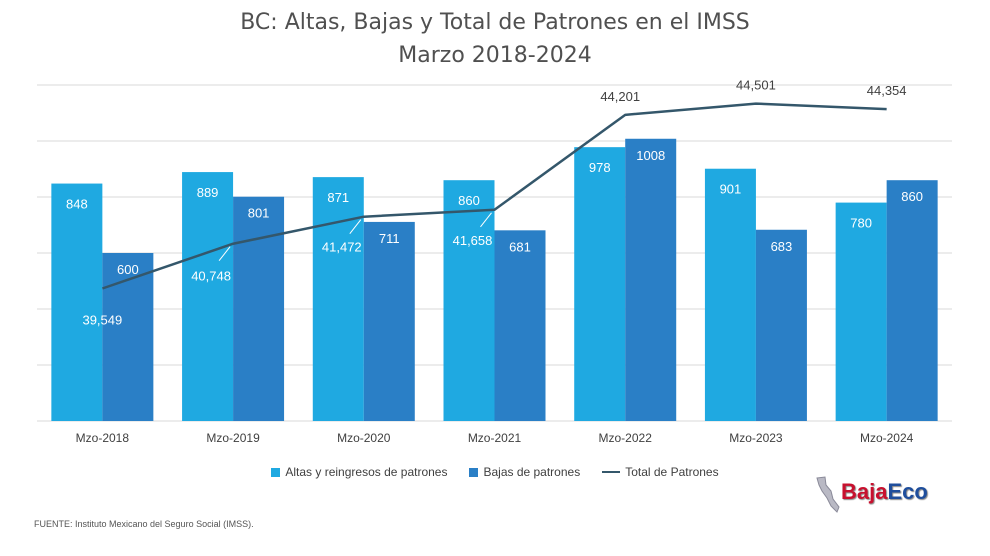 This screenshot has height=556, width=990. I want to click on bar-label-bajas: 860, so click(912, 196).